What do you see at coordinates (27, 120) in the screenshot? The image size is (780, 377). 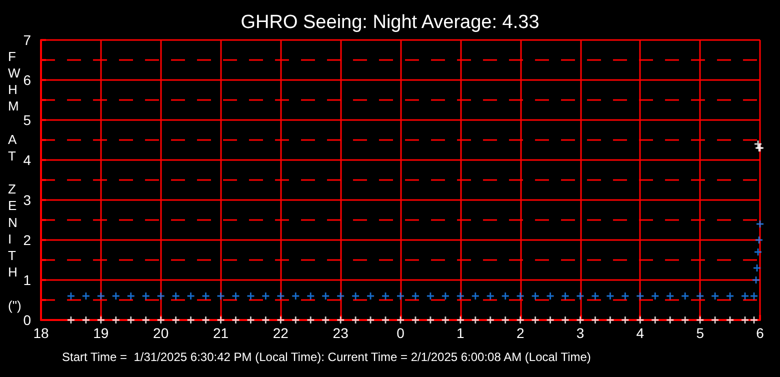 I see `y-tick-label: 5` at bounding box center [27, 120].